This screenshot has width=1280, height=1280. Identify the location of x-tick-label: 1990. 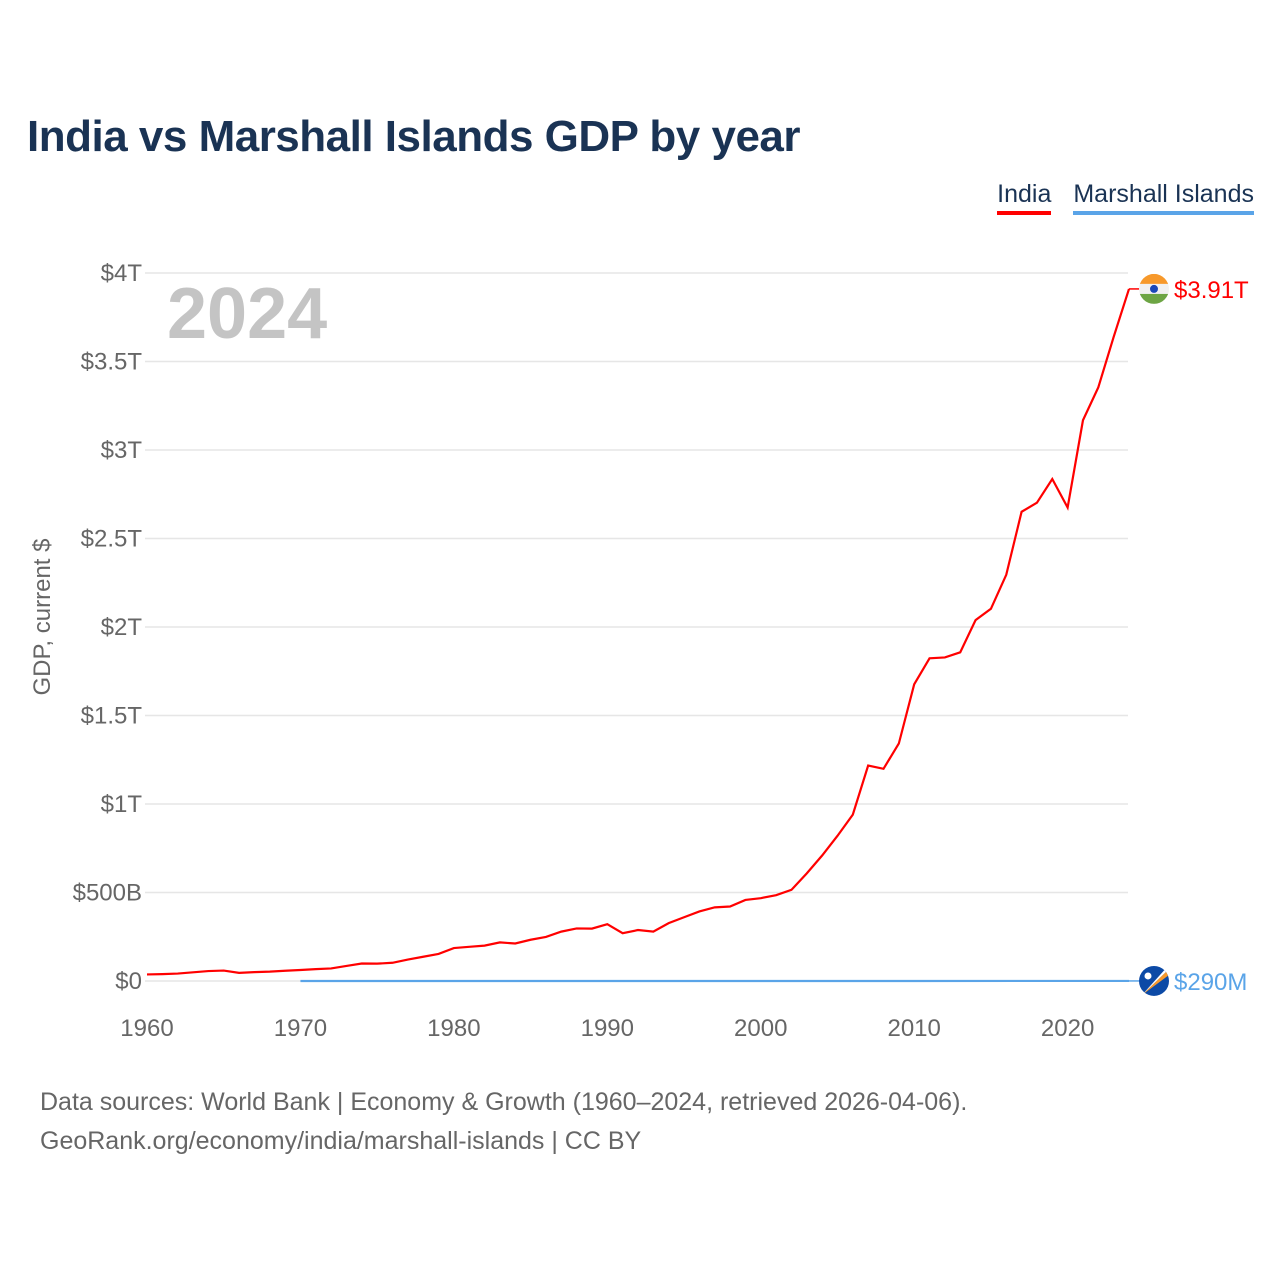
(607, 1028).